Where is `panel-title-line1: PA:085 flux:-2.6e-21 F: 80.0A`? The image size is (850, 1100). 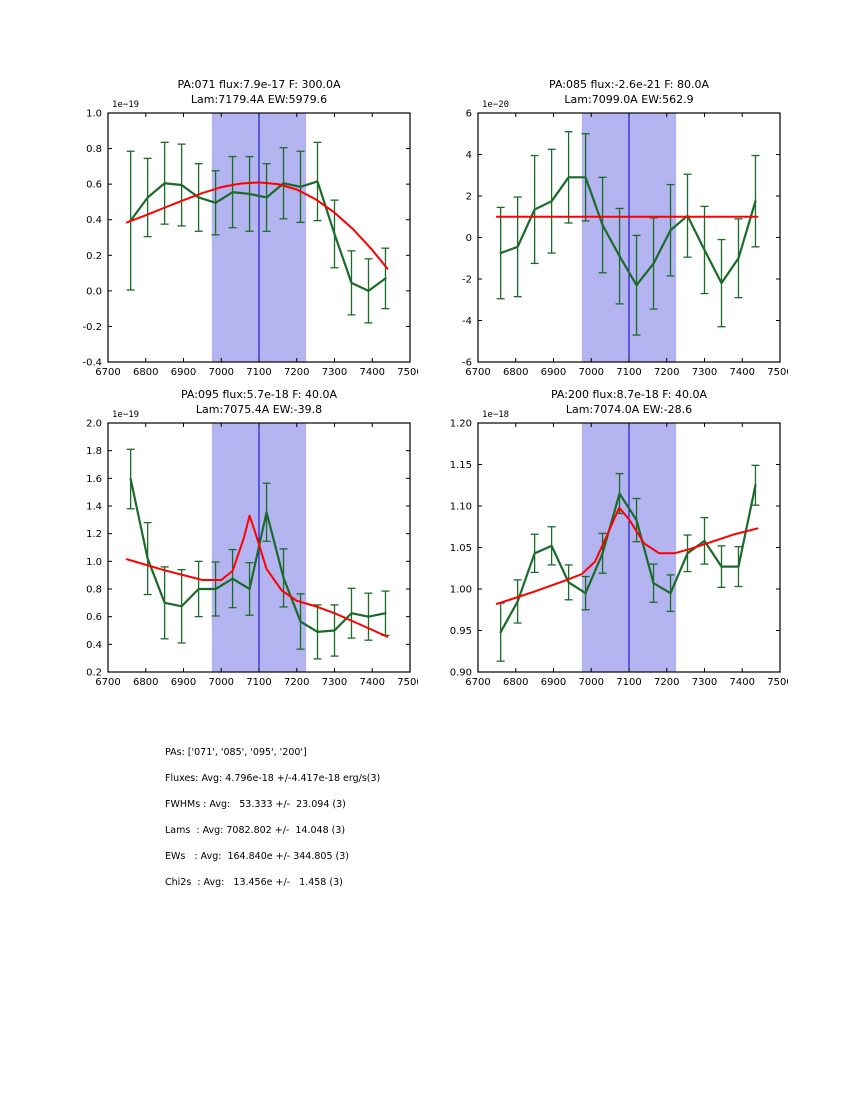
panel-title-line1: PA:085 flux:-2.6e-21 F: 80.0A is located at coordinates (629, 84).